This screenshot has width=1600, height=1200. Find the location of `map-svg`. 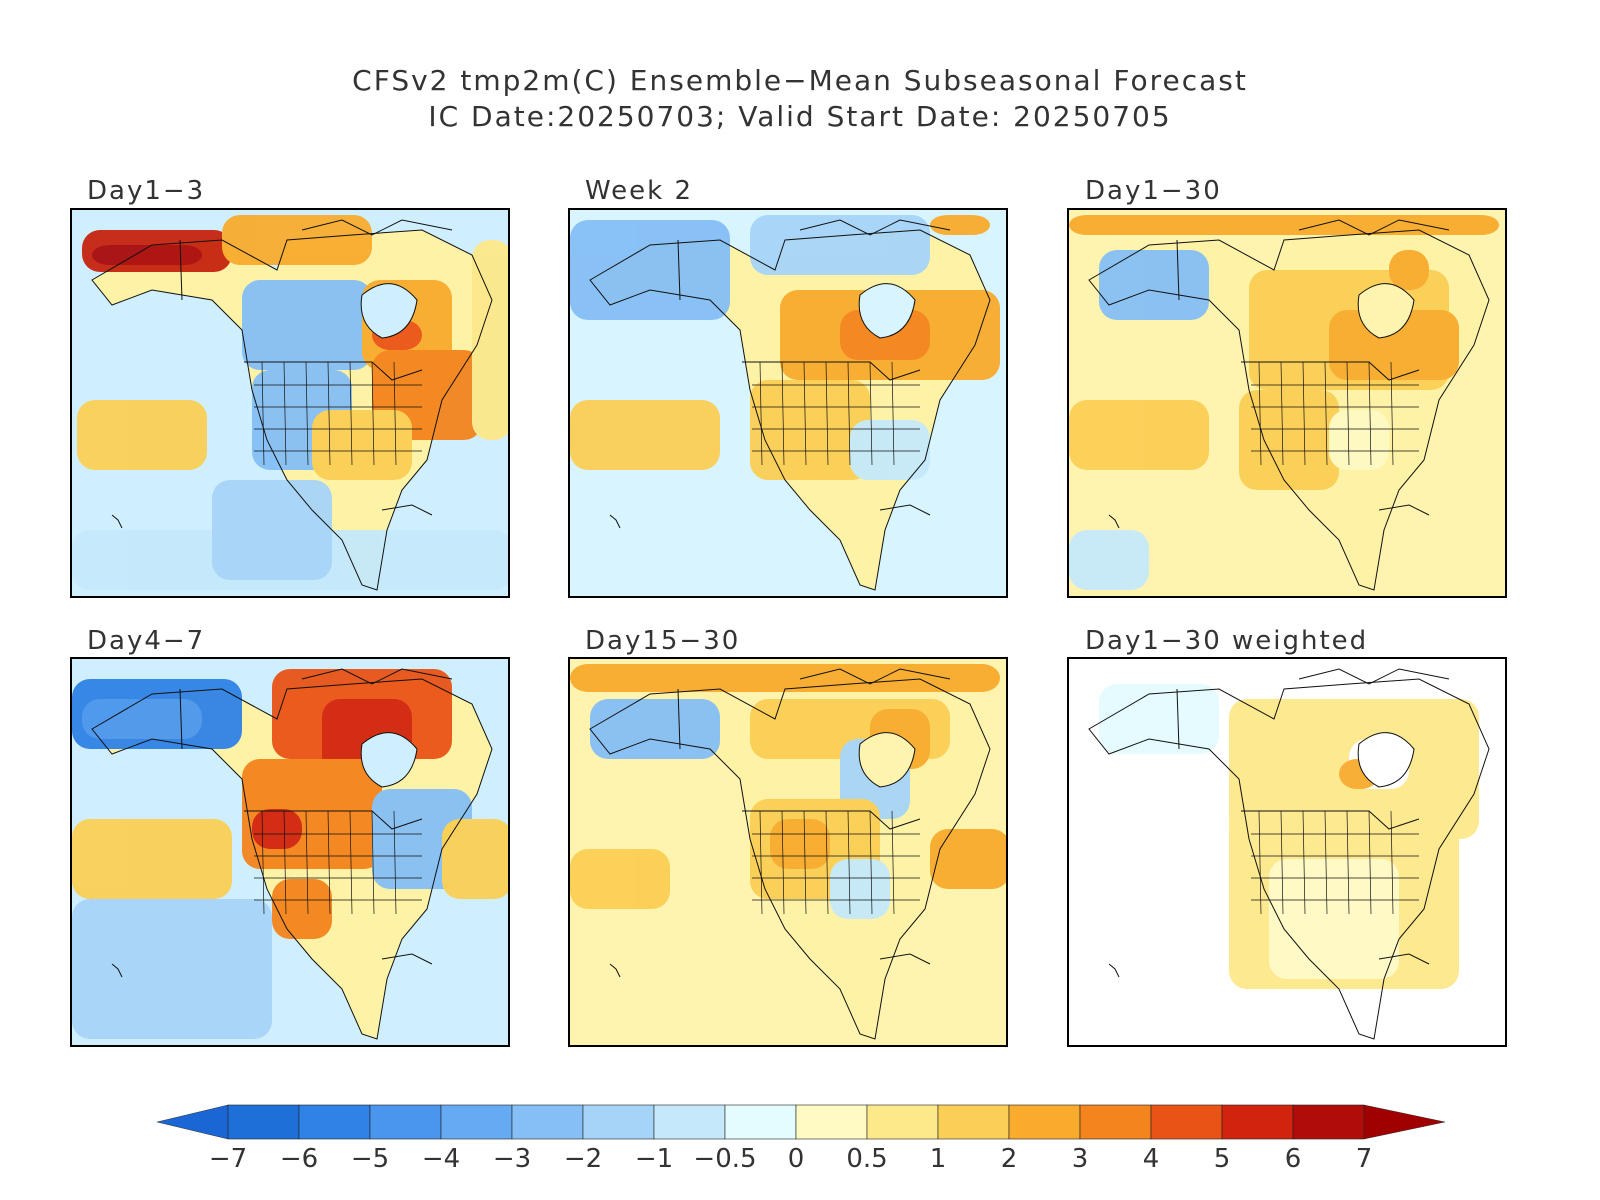

map-svg is located at coordinates (1287, 852).